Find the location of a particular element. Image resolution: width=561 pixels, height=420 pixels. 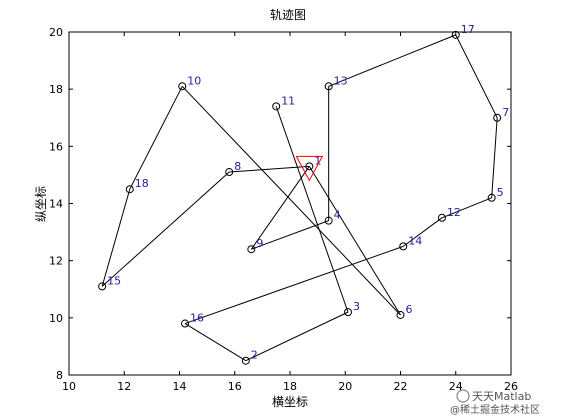

y-tick-label: 8 is located at coordinates (59, 375).